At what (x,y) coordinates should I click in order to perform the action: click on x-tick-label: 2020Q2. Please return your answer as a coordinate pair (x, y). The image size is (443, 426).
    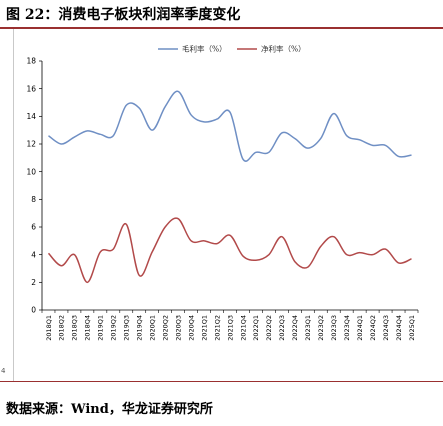
    Looking at the image, I should click on (165, 328).